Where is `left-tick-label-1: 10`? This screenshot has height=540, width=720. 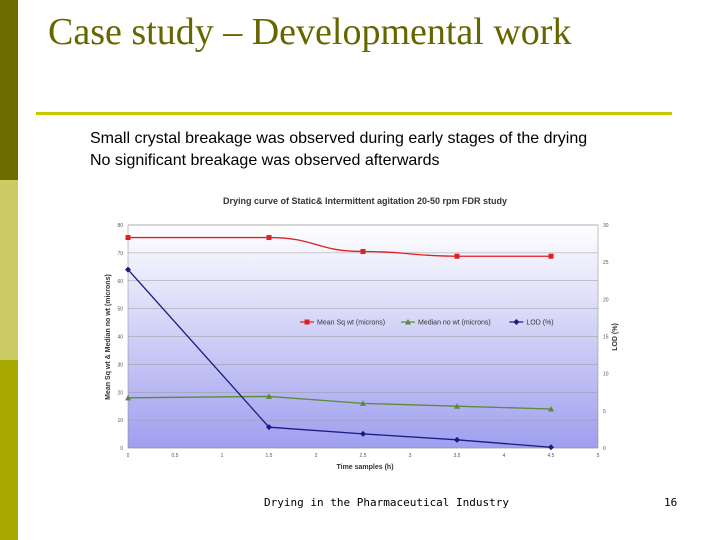
left-tick-label-1: 10 is located at coordinates (120, 421).